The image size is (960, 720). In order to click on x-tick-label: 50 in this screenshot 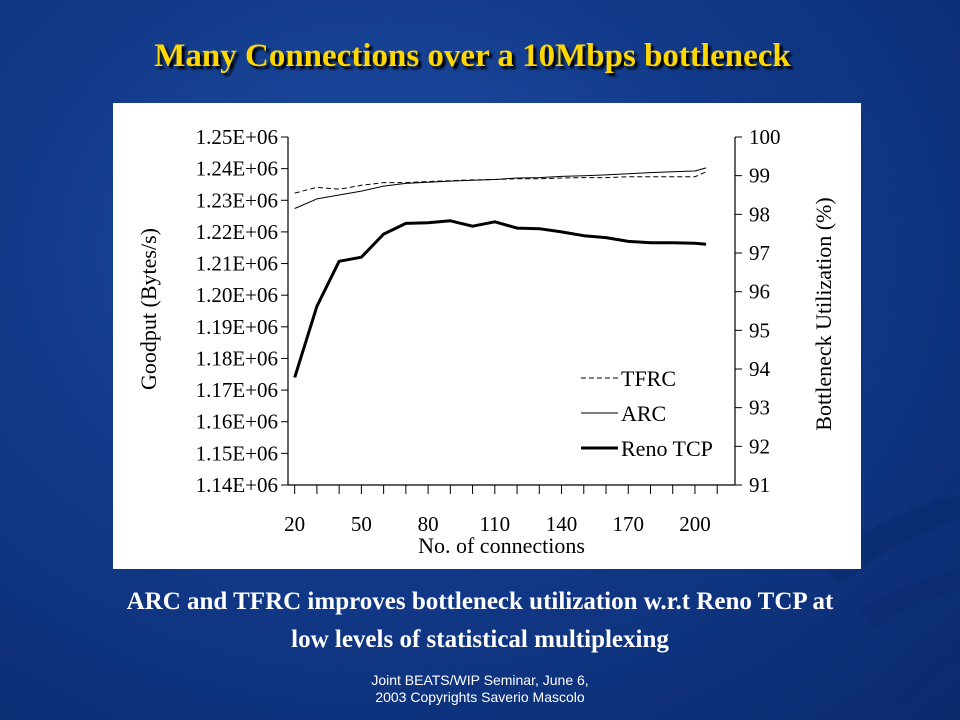, I will do `click(361, 524)`.